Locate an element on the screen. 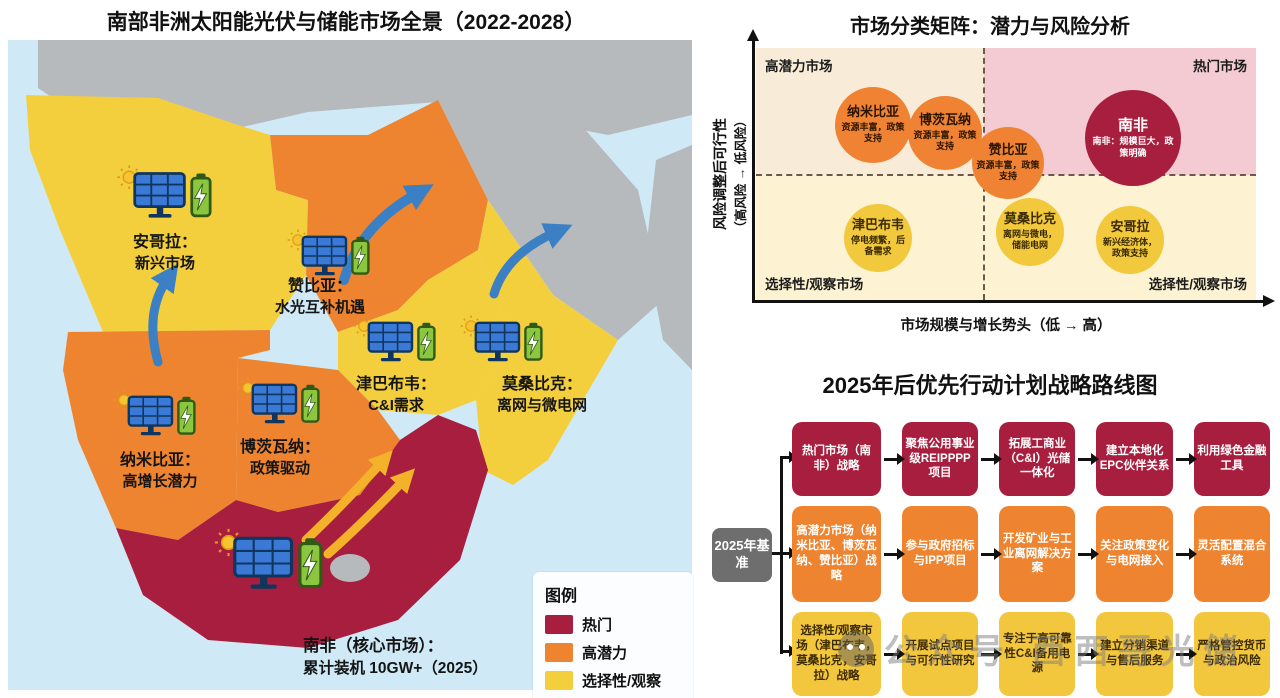  quadrant-label-bottom-right: 选择性/观察市场 is located at coordinates (1197, 284).